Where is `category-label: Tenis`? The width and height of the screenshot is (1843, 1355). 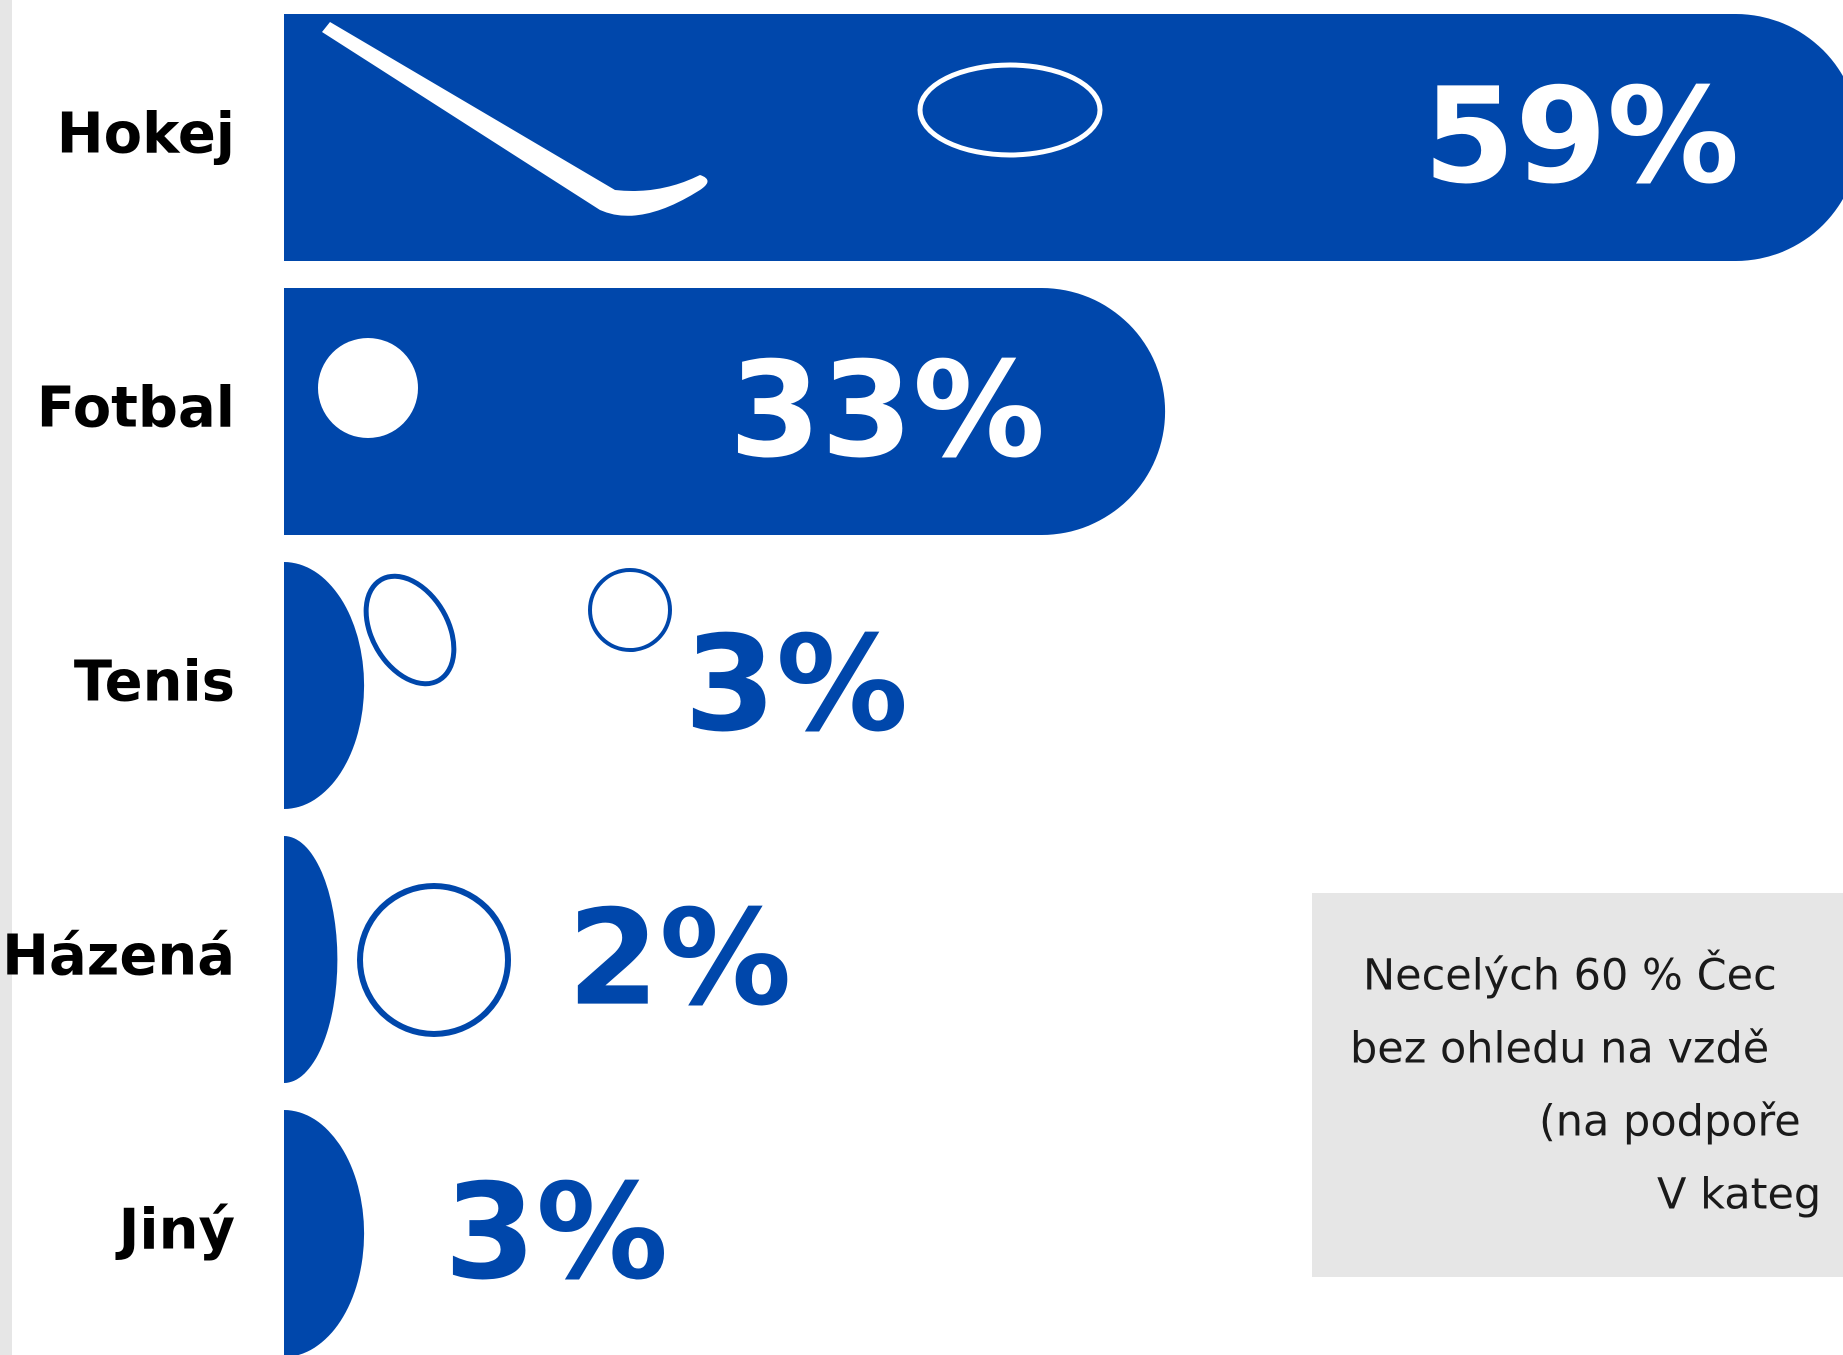
category-label: Tenis is located at coordinates (154, 682).